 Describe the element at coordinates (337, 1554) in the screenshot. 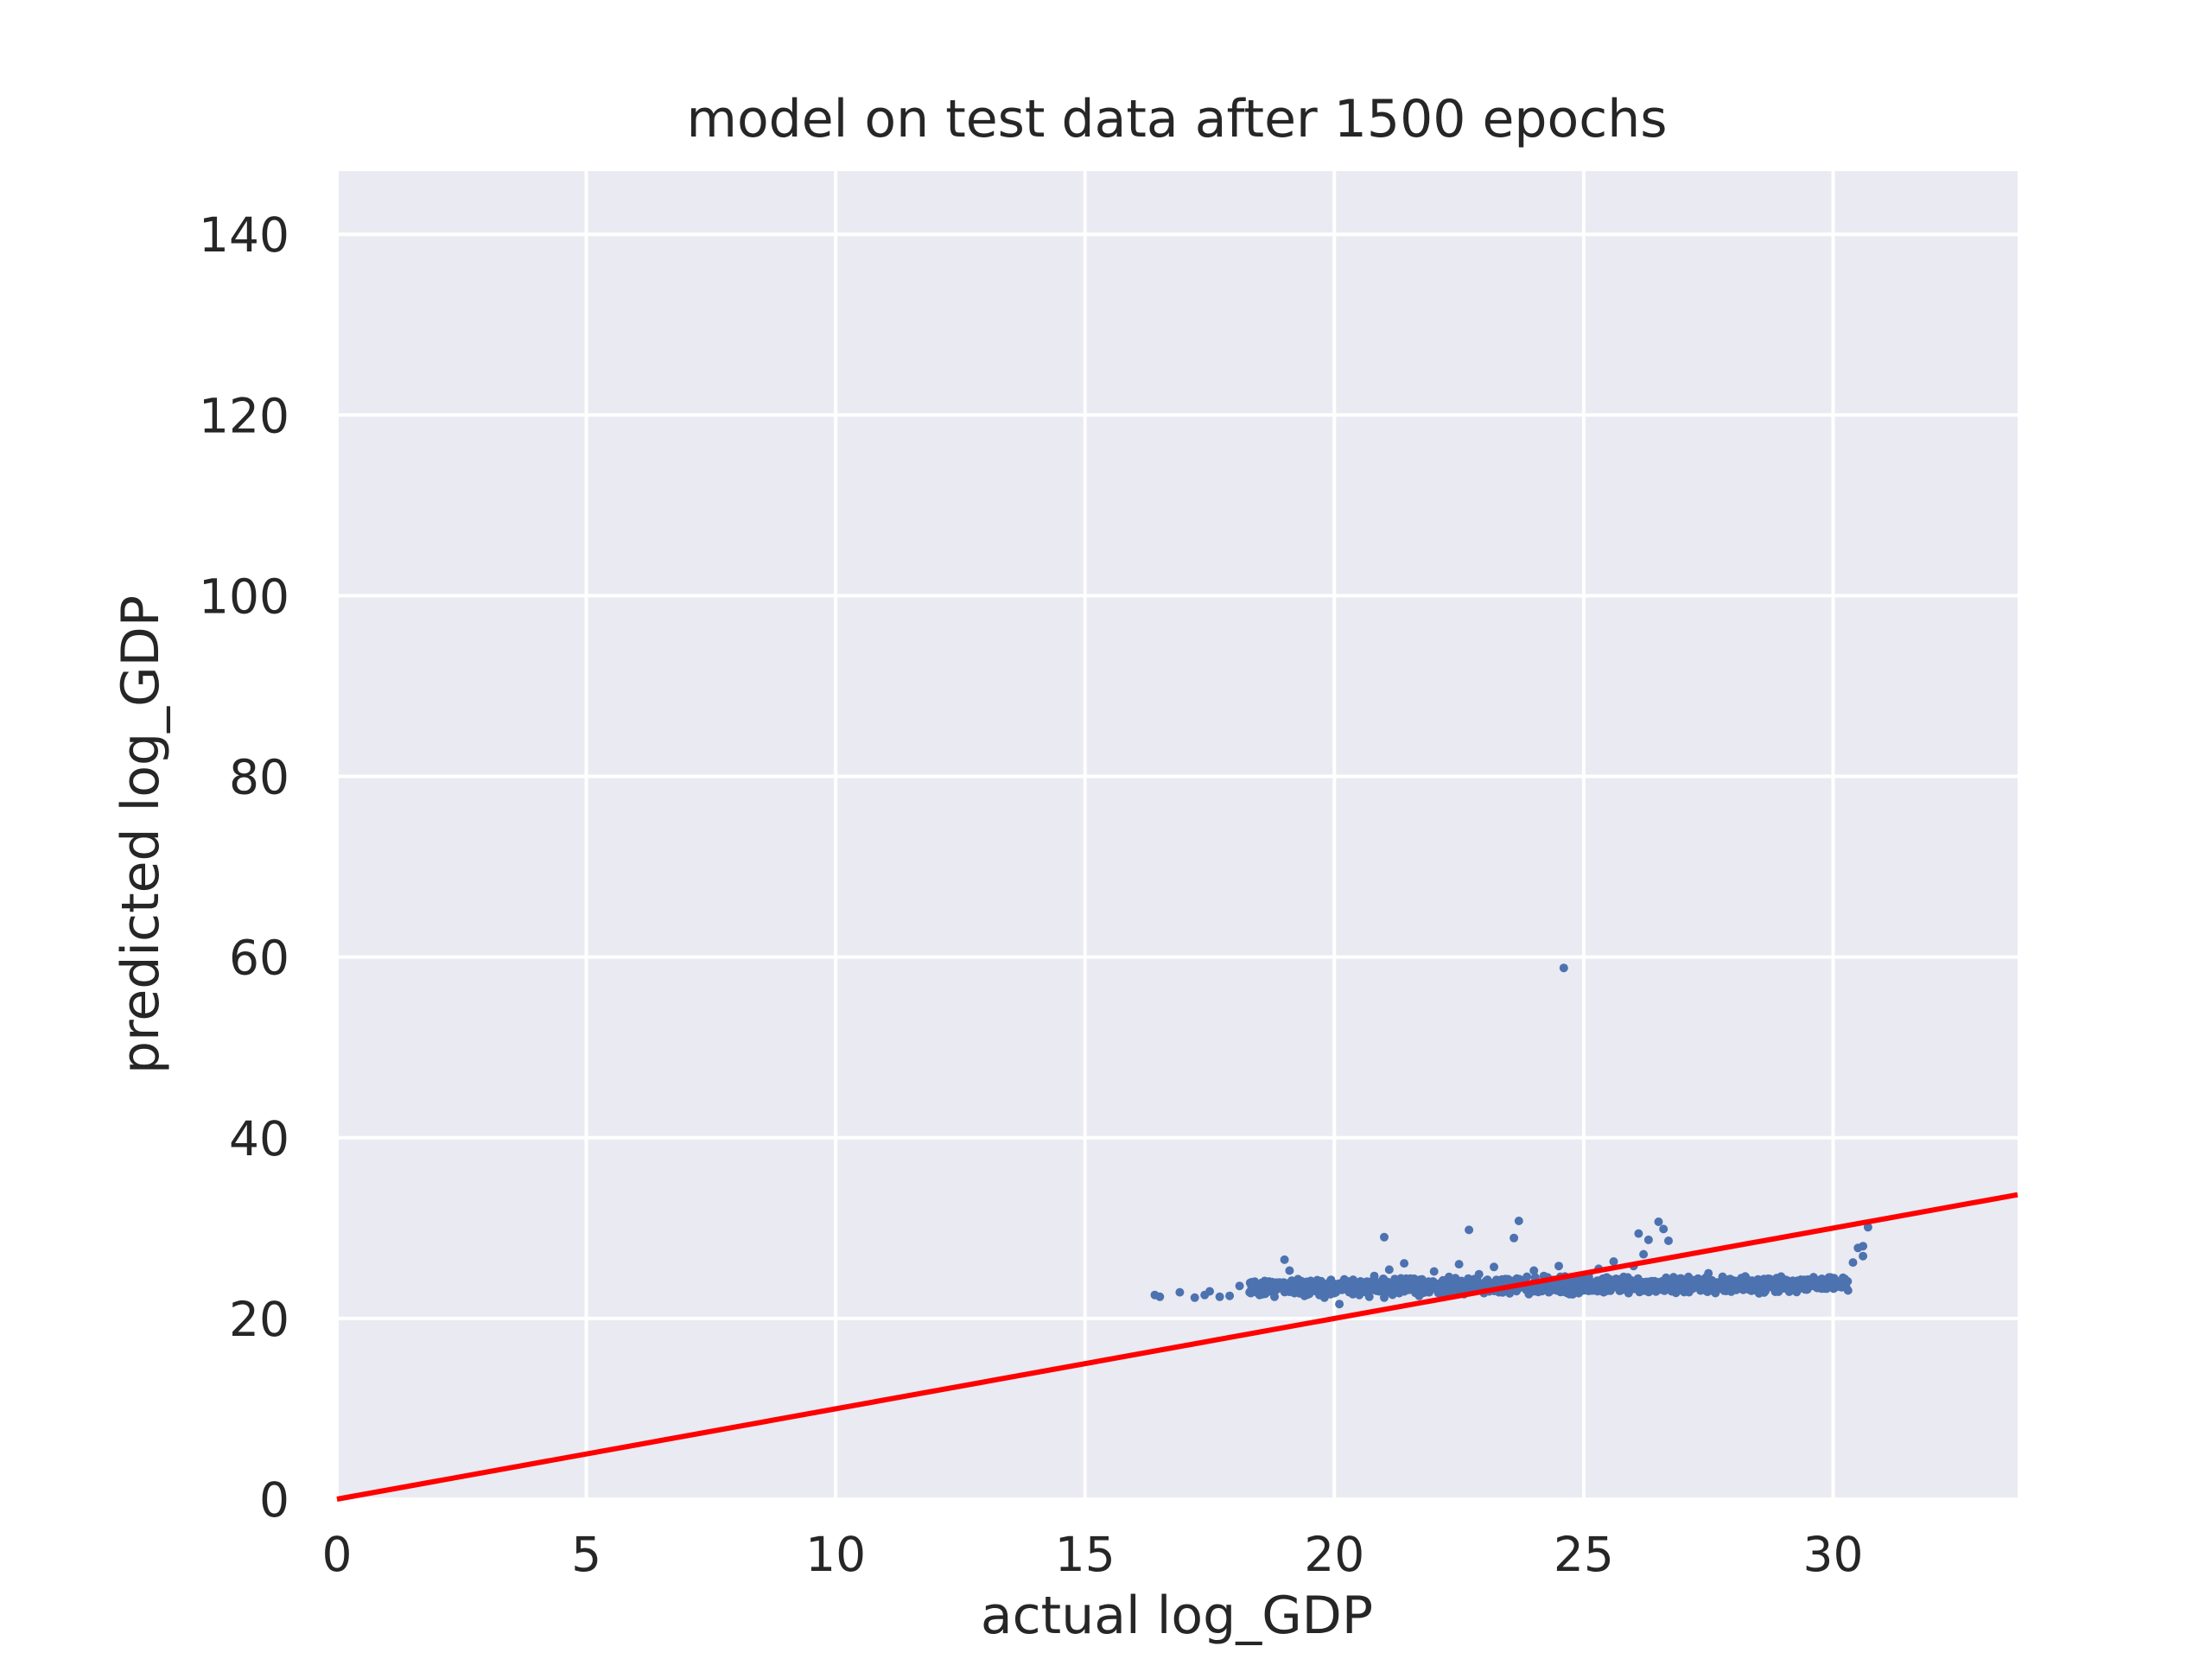

I see `x-tick-label: 0` at that location.